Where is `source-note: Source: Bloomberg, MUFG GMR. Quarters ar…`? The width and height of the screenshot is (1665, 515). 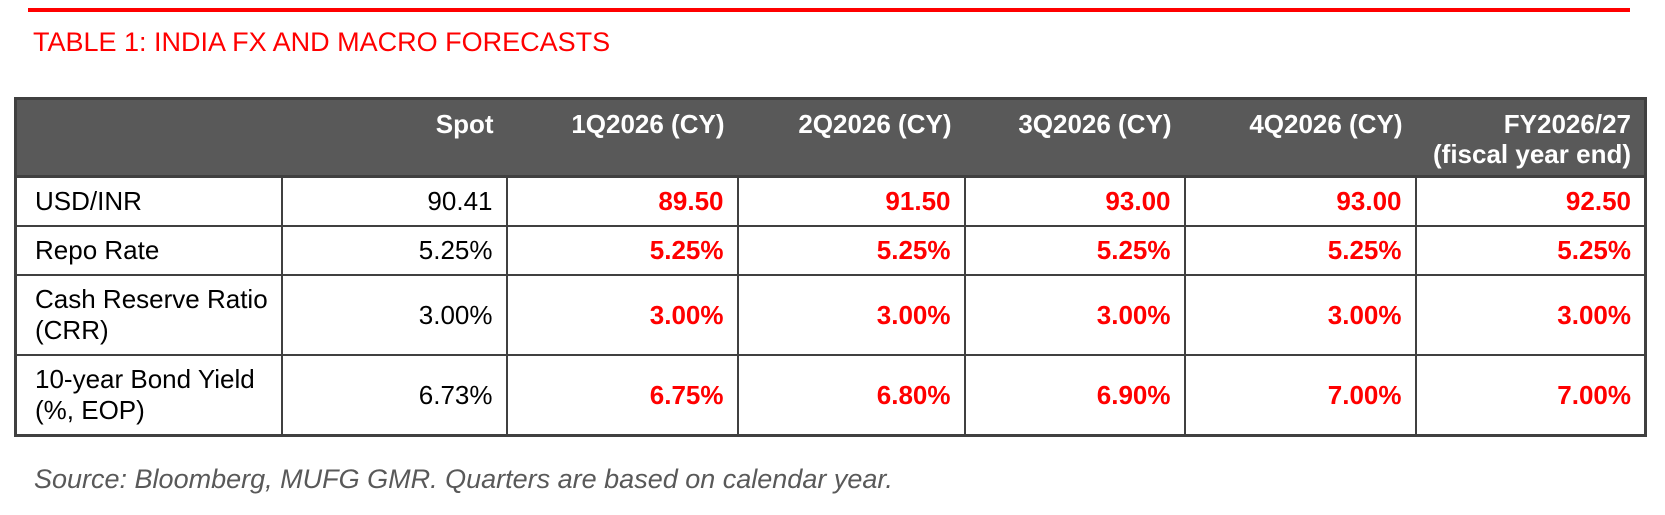
source-note: Source: Bloomberg, MUFG GMR. Quarters ar… is located at coordinates (463, 479).